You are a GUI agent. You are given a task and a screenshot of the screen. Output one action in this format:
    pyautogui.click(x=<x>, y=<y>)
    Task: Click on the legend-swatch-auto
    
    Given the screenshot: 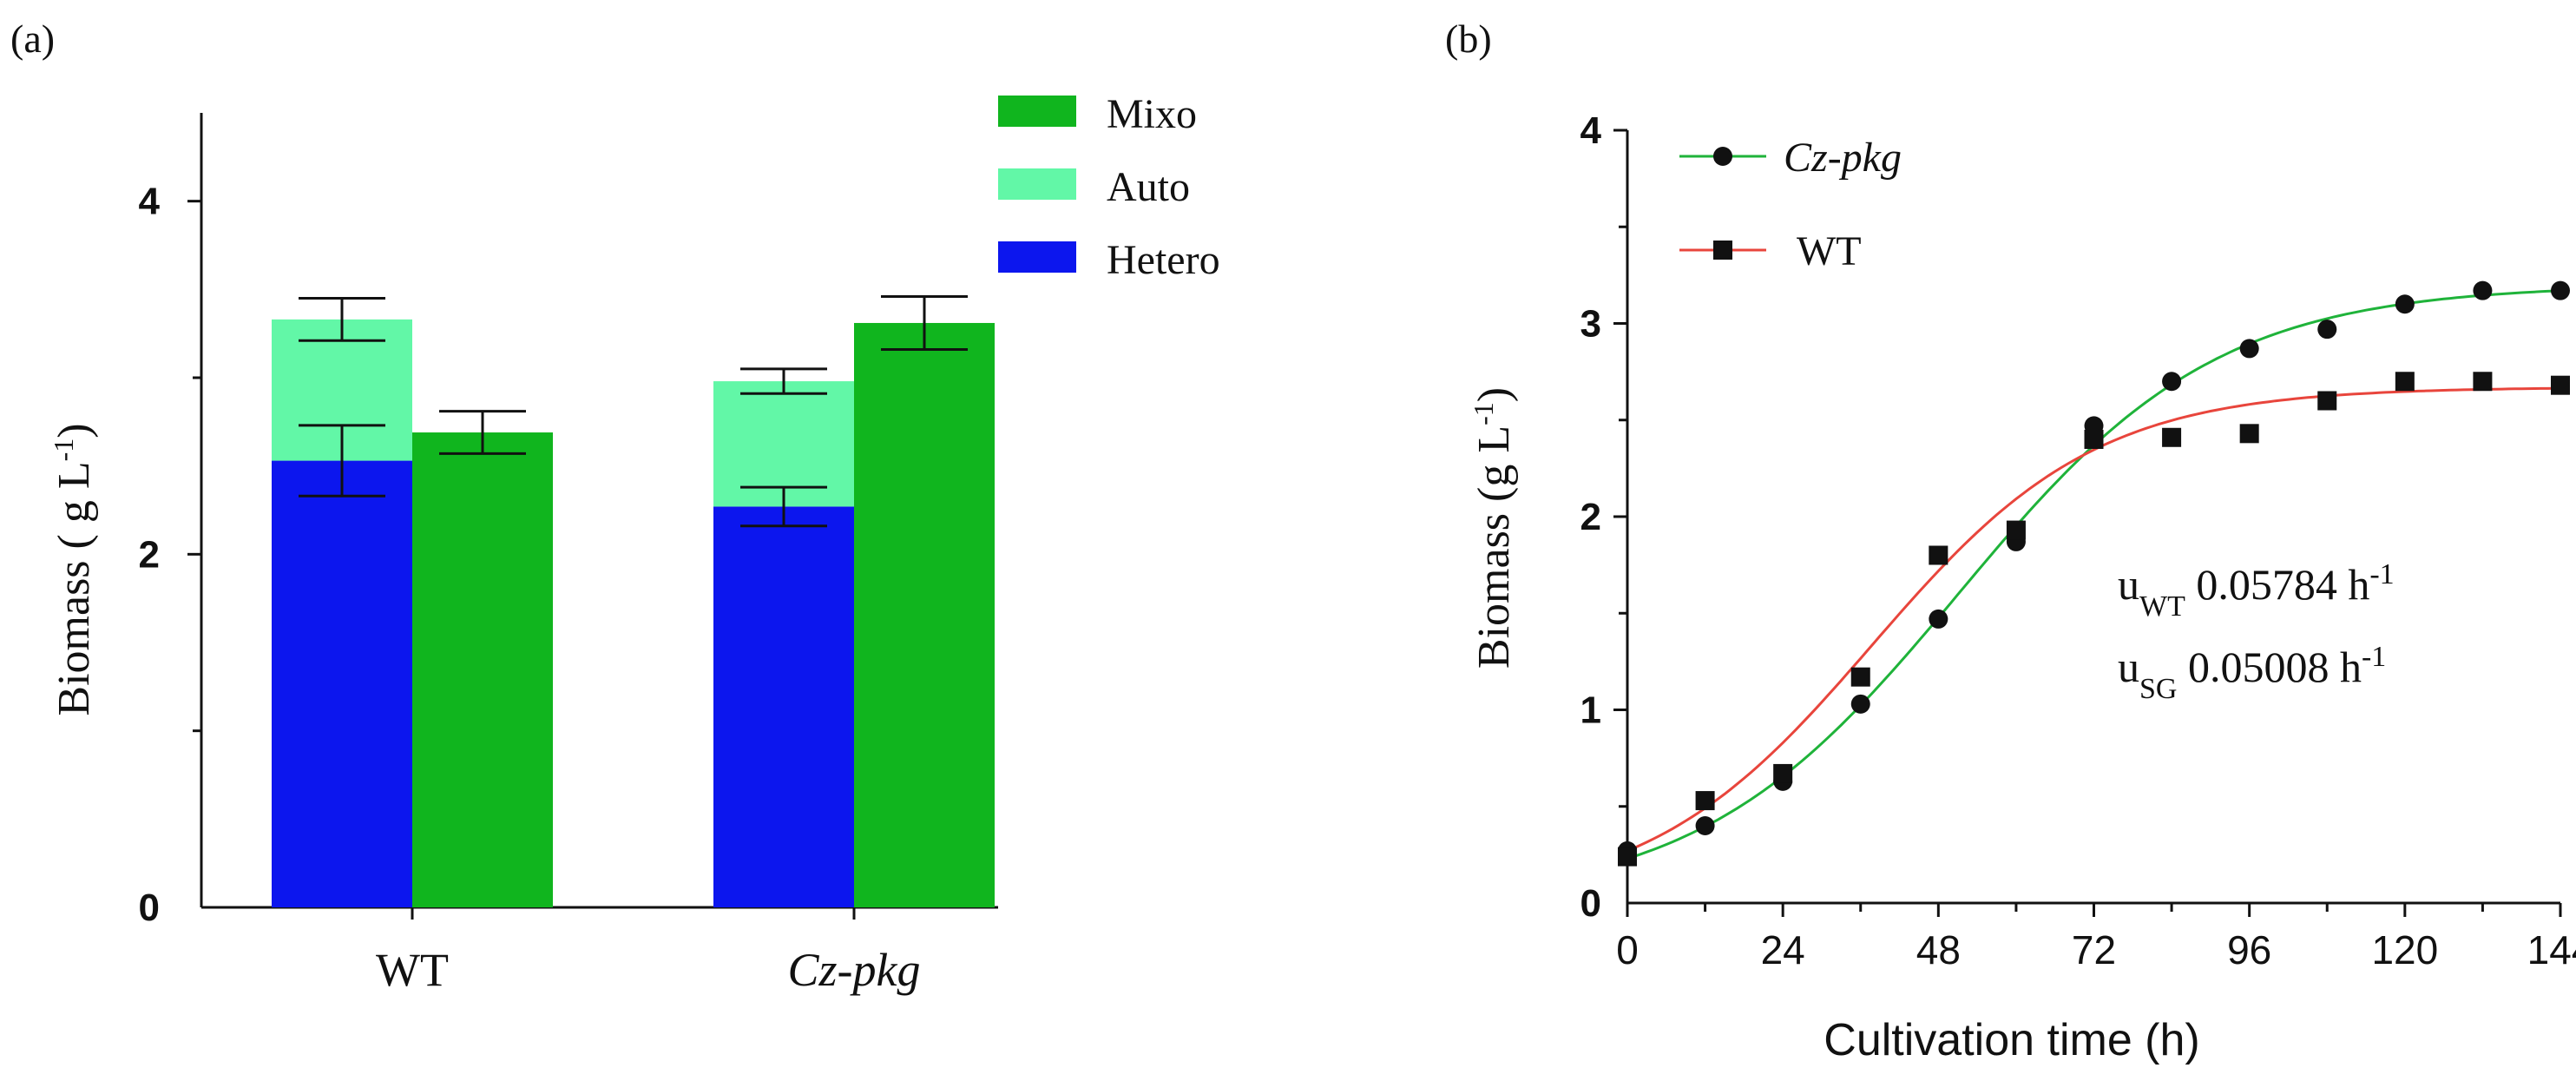 What is the action you would take?
    pyautogui.click(x=1037, y=184)
    